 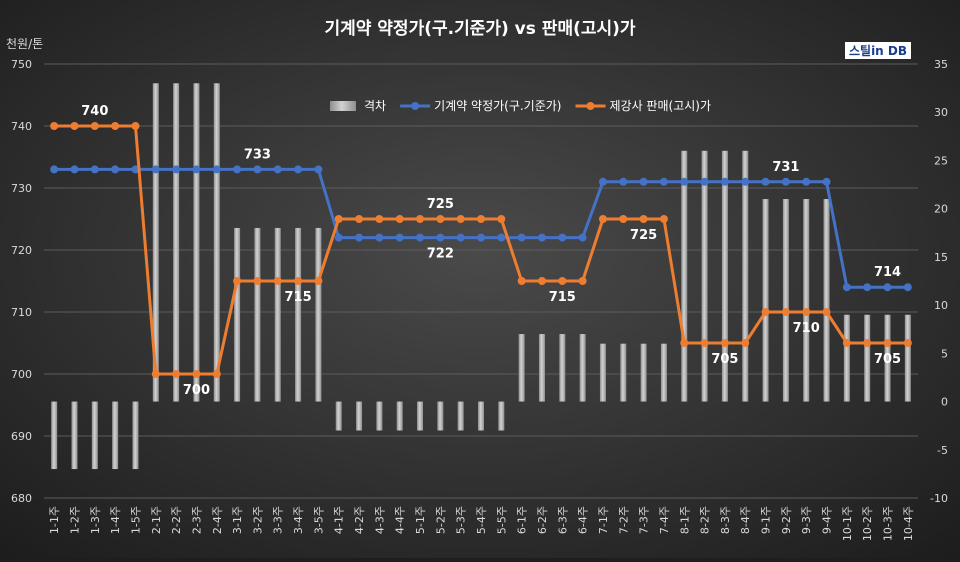 I want to click on right-axis-tick-label: 10, so click(x=941, y=305).